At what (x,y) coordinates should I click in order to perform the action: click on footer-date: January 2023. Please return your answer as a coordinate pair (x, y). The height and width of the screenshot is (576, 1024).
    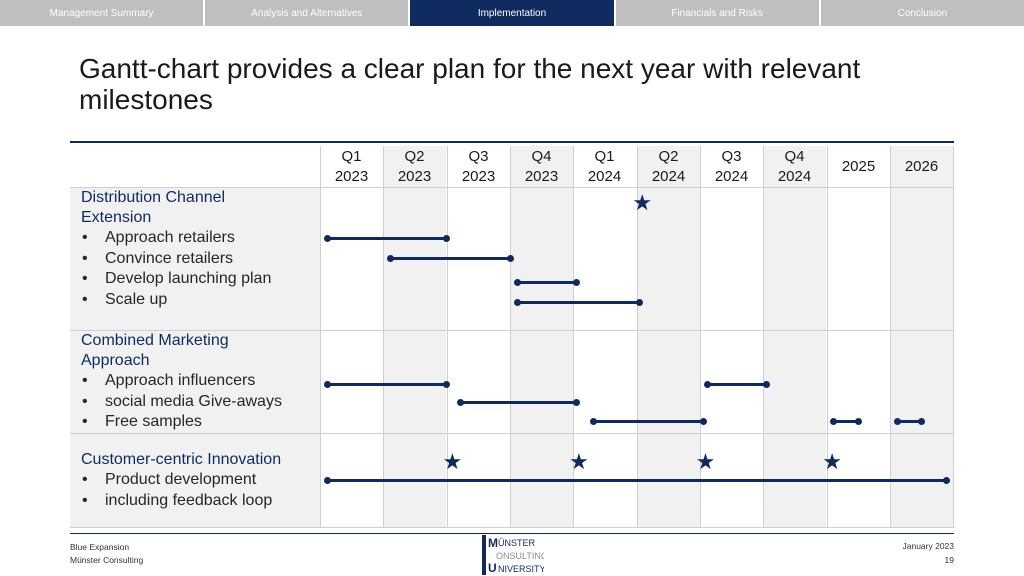
    Looking at the image, I should click on (928, 546).